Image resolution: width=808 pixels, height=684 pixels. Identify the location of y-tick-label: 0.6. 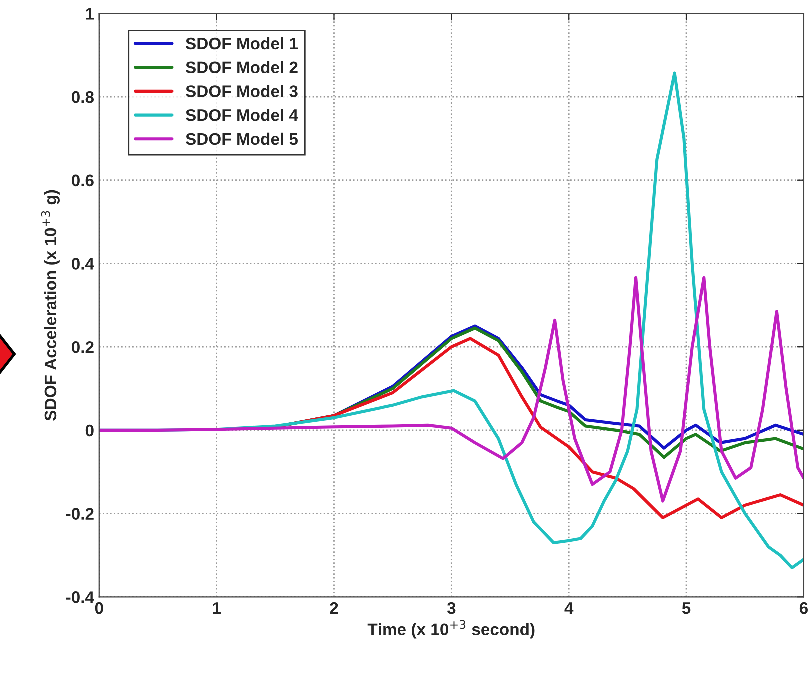
(83, 180).